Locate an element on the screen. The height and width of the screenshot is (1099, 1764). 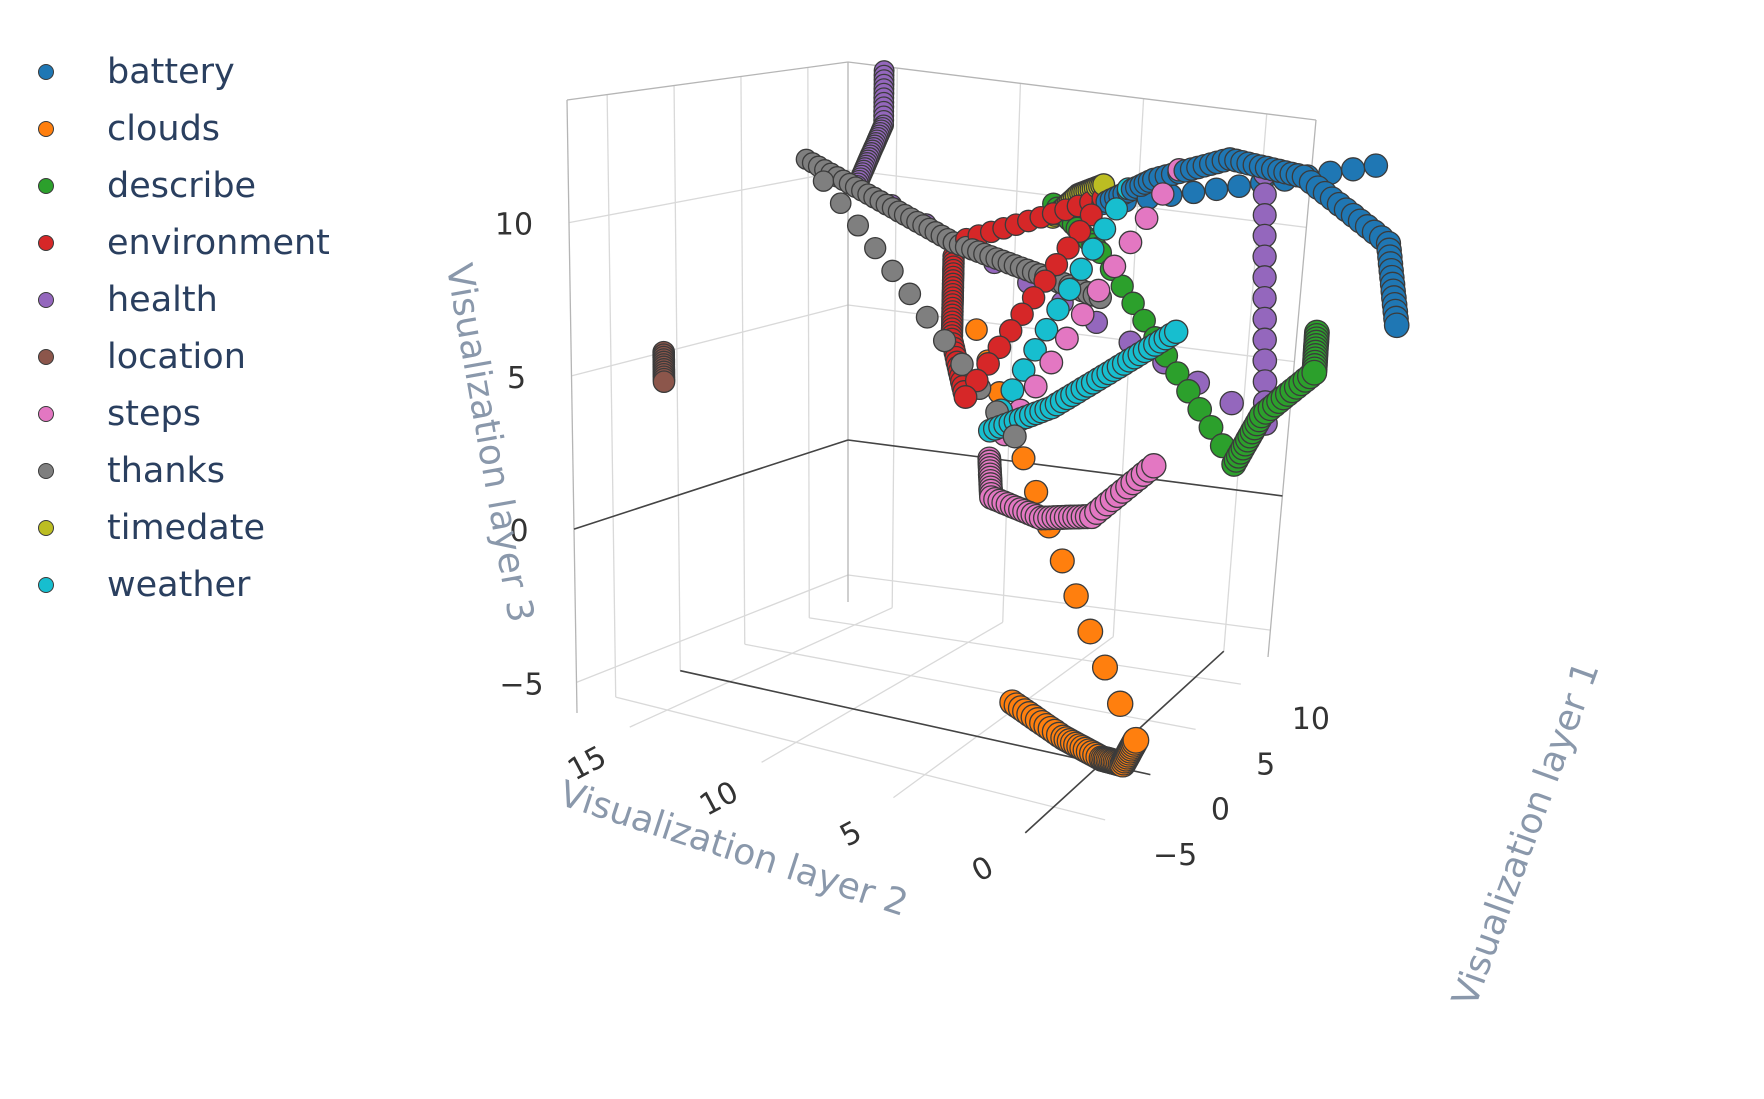
legend-item-health: health is located at coordinates (190, 304).